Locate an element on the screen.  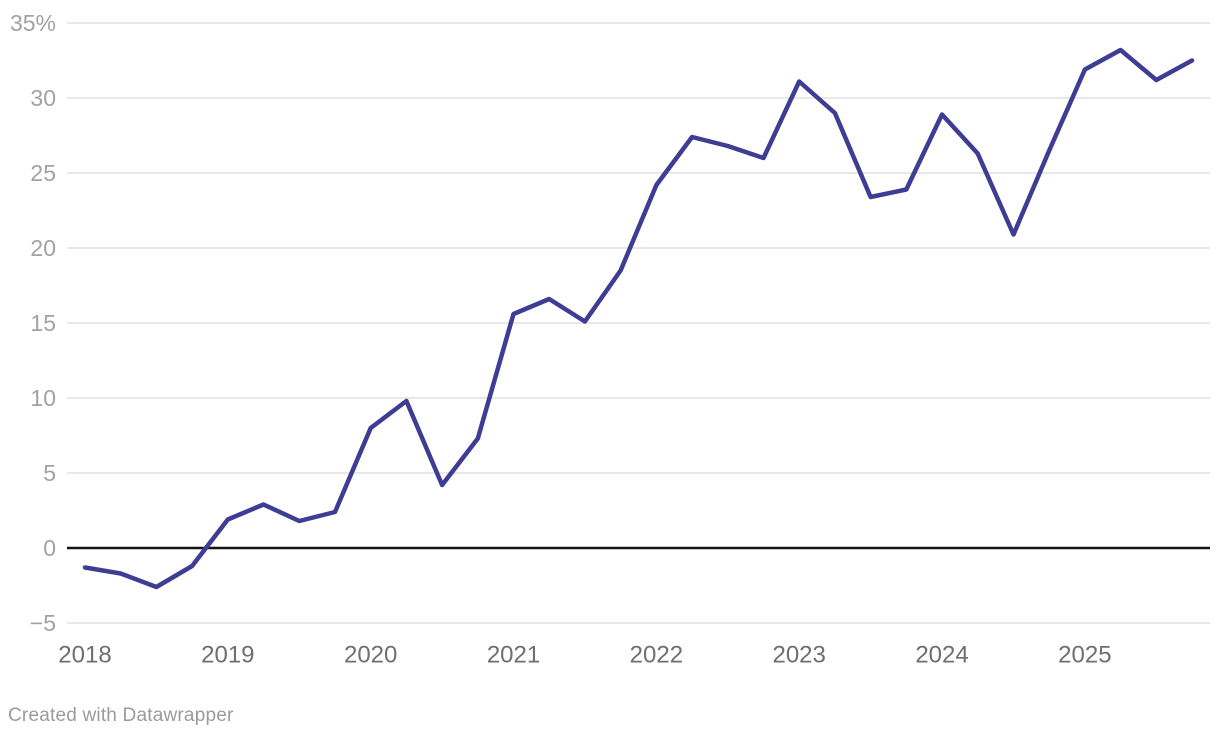
y-axis-tick-label: 0 is located at coordinates (49, 548).